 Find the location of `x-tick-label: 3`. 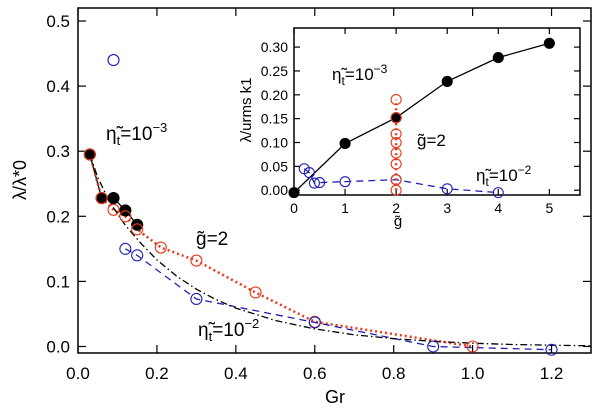

x-tick-label: 3 is located at coordinates (447, 208).